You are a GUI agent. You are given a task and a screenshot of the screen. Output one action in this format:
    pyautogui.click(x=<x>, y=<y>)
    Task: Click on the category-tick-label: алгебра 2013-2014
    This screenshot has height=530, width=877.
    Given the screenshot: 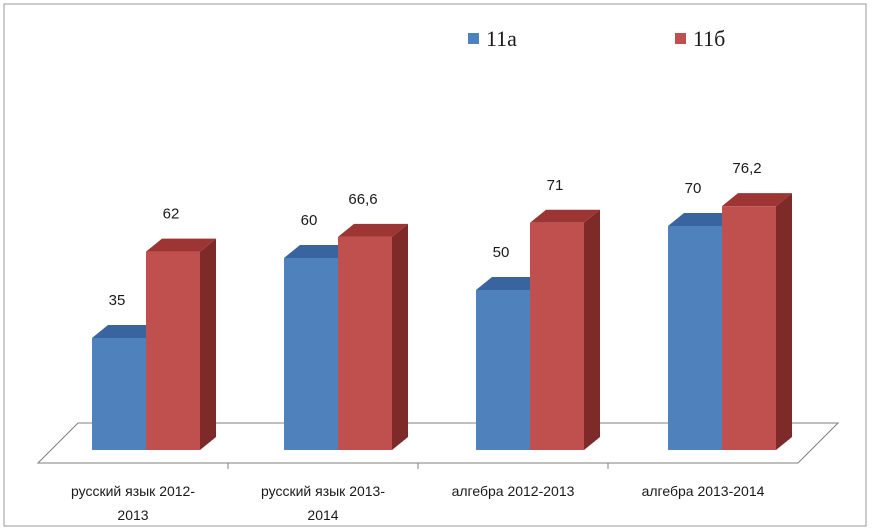 What is the action you would take?
    pyautogui.click(x=703, y=491)
    